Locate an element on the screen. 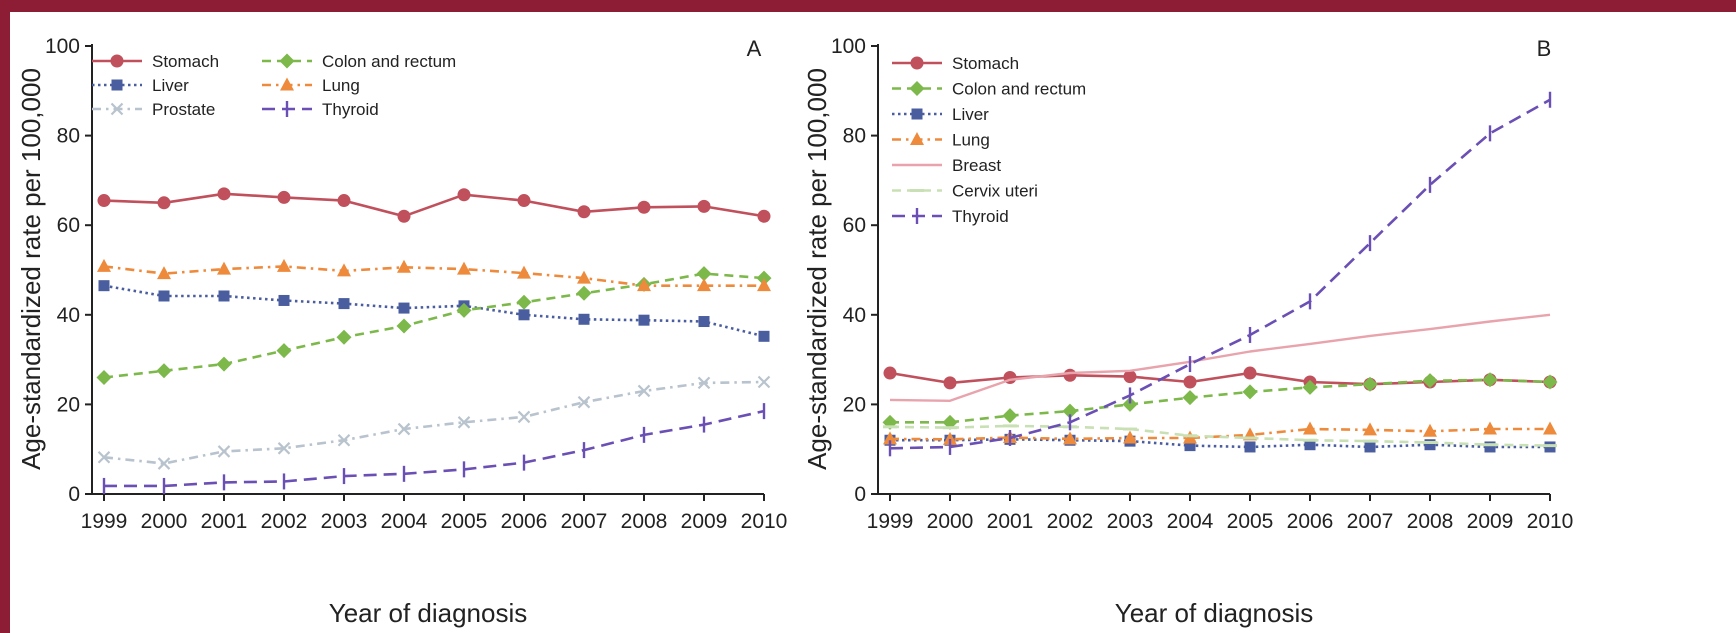 The width and height of the screenshot is (1736, 633). x-tick-label: 2002 is located at coordinates (284, 521).